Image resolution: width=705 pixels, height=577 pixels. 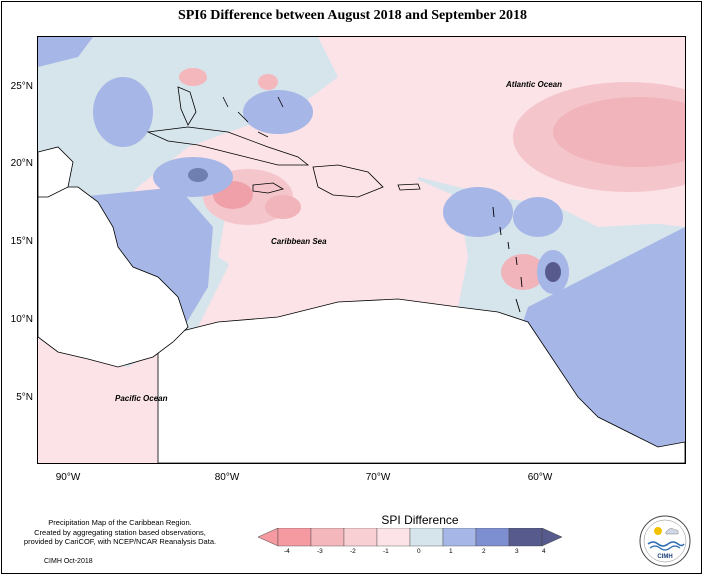 What do you see at coordinates (664, 557) in the screenshot?
I see `logo-text: CIMH` at bounding box center [664, 557].